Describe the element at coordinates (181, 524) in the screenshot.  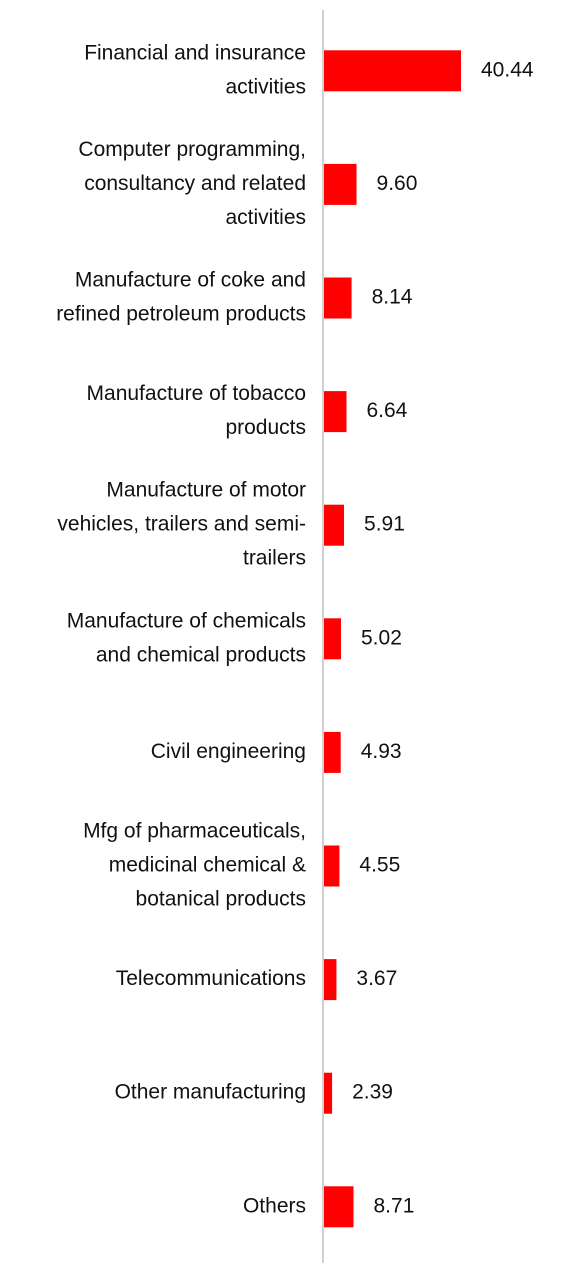
I see `category-label: vehicles, trailers and semi-` at that location.